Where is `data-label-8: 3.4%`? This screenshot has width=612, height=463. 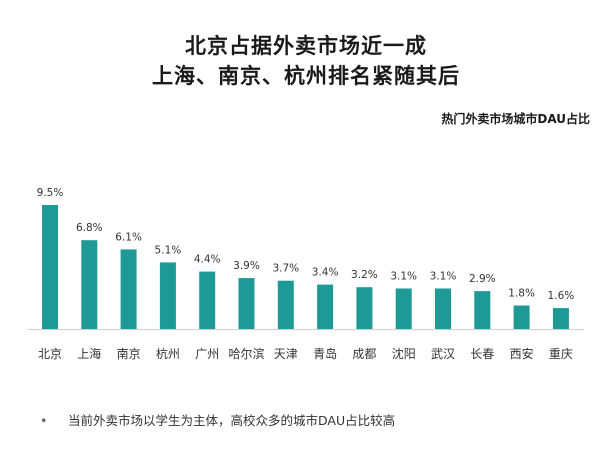
data-label-8: 3.4% is located at coordinates (325, 273).